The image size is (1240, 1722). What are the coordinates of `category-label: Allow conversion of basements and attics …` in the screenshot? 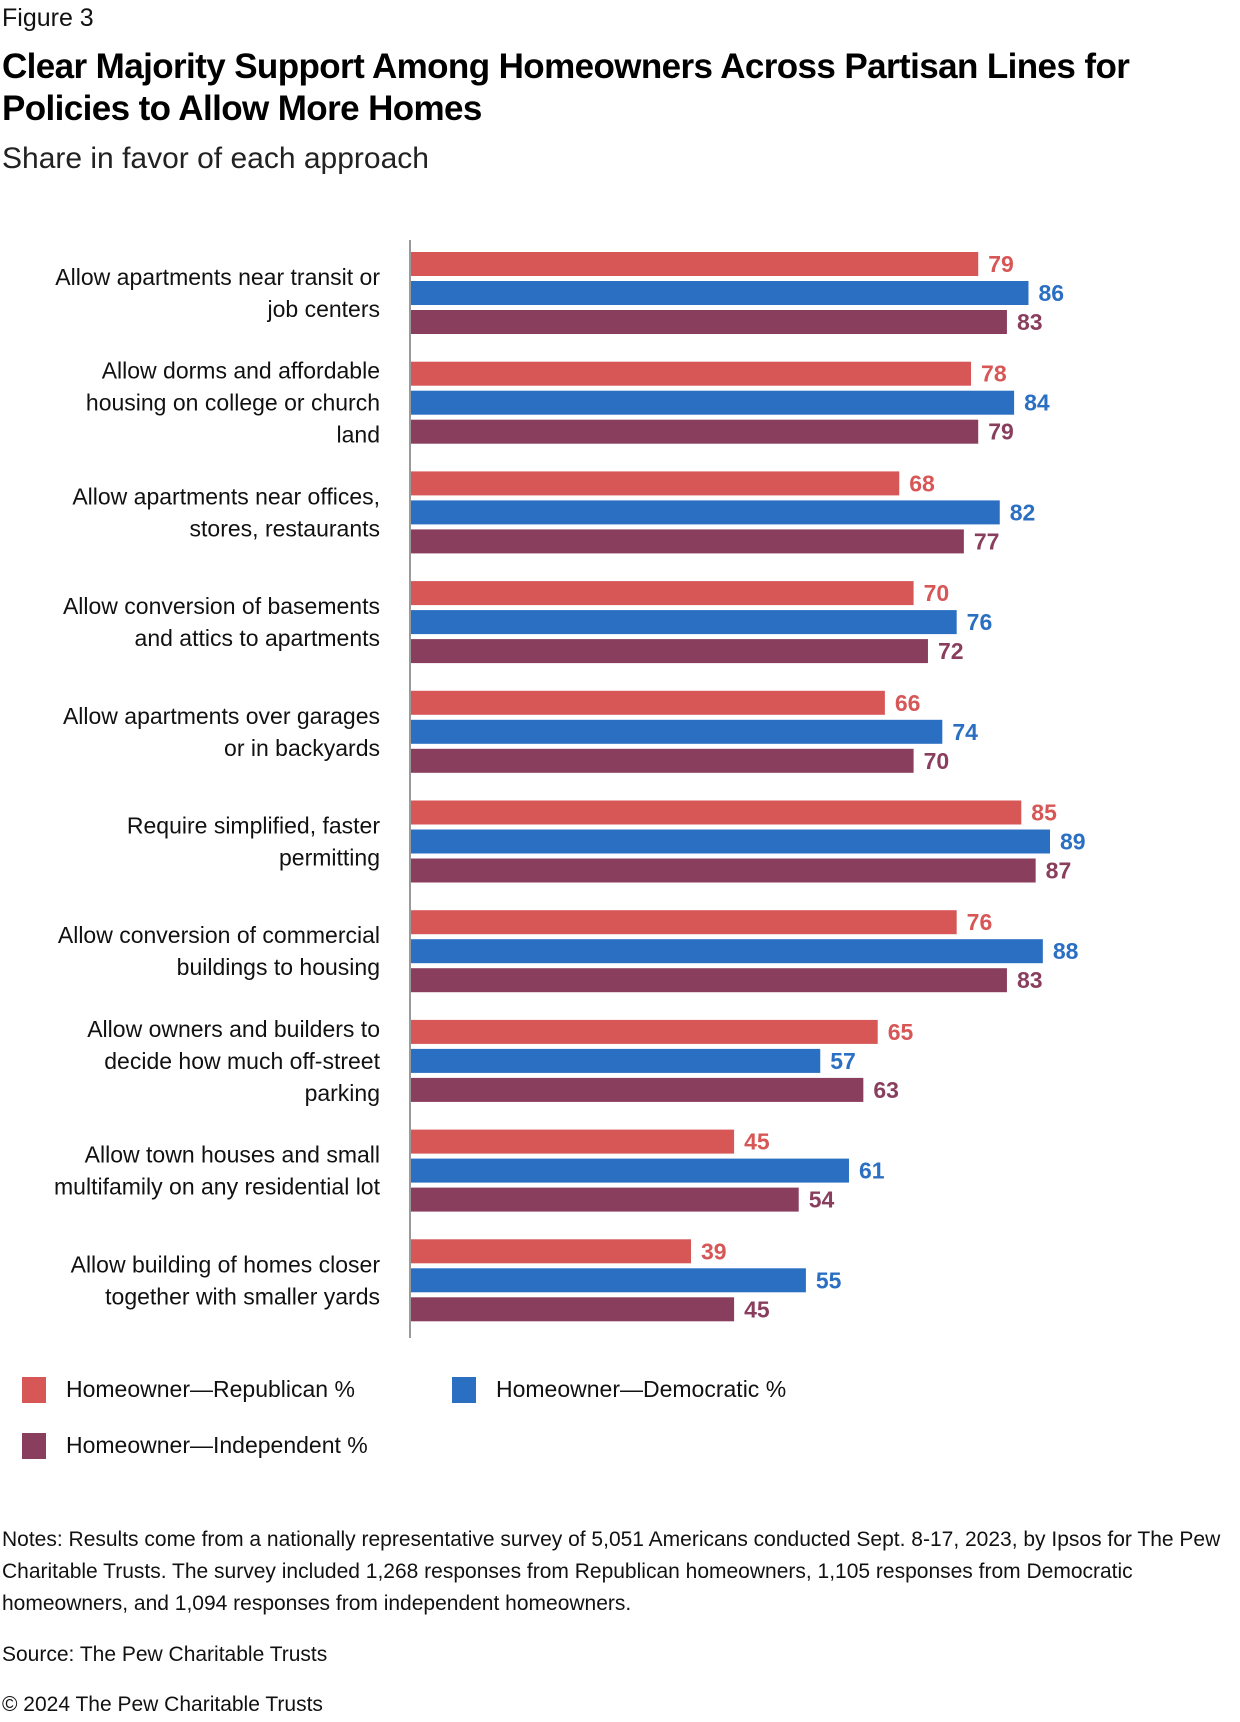 It's located at (221, 622).